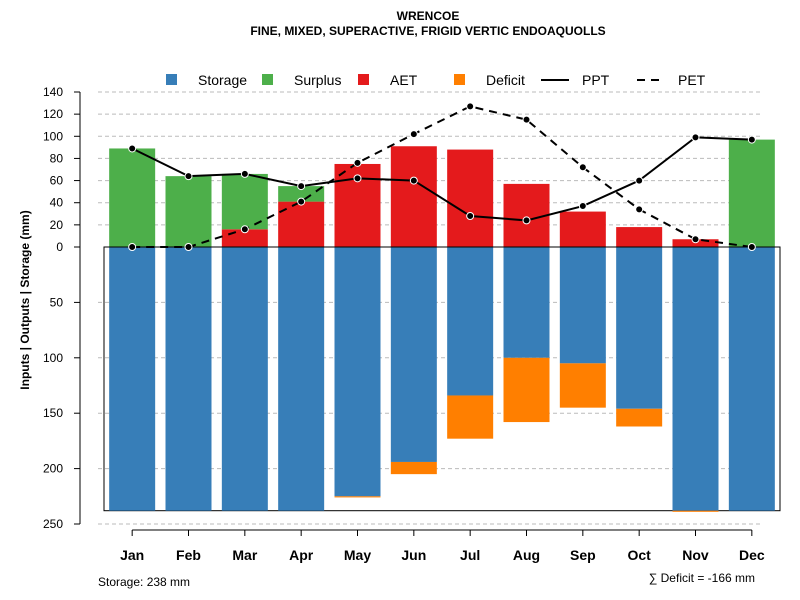 This screenshot has width=800, height=600. What do you see at coordinates (363, 79) in the screenshot?
I see `legend-aet-swatch` at bounding box center [363, 79].